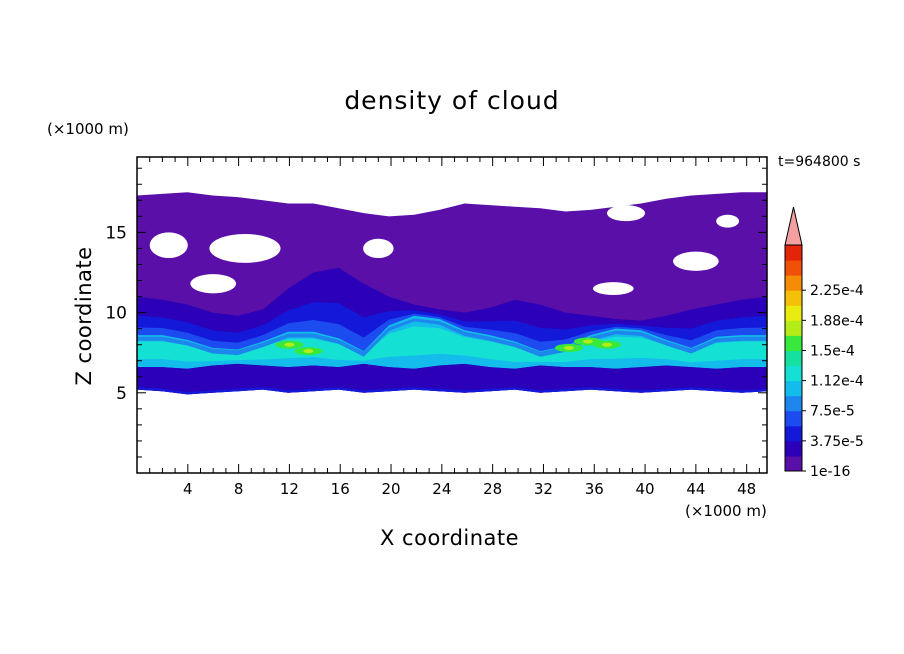  Describe the element at coordinates (819, 162) in the screenshot. I see `timestamp-label: t=964800 s` at that location.